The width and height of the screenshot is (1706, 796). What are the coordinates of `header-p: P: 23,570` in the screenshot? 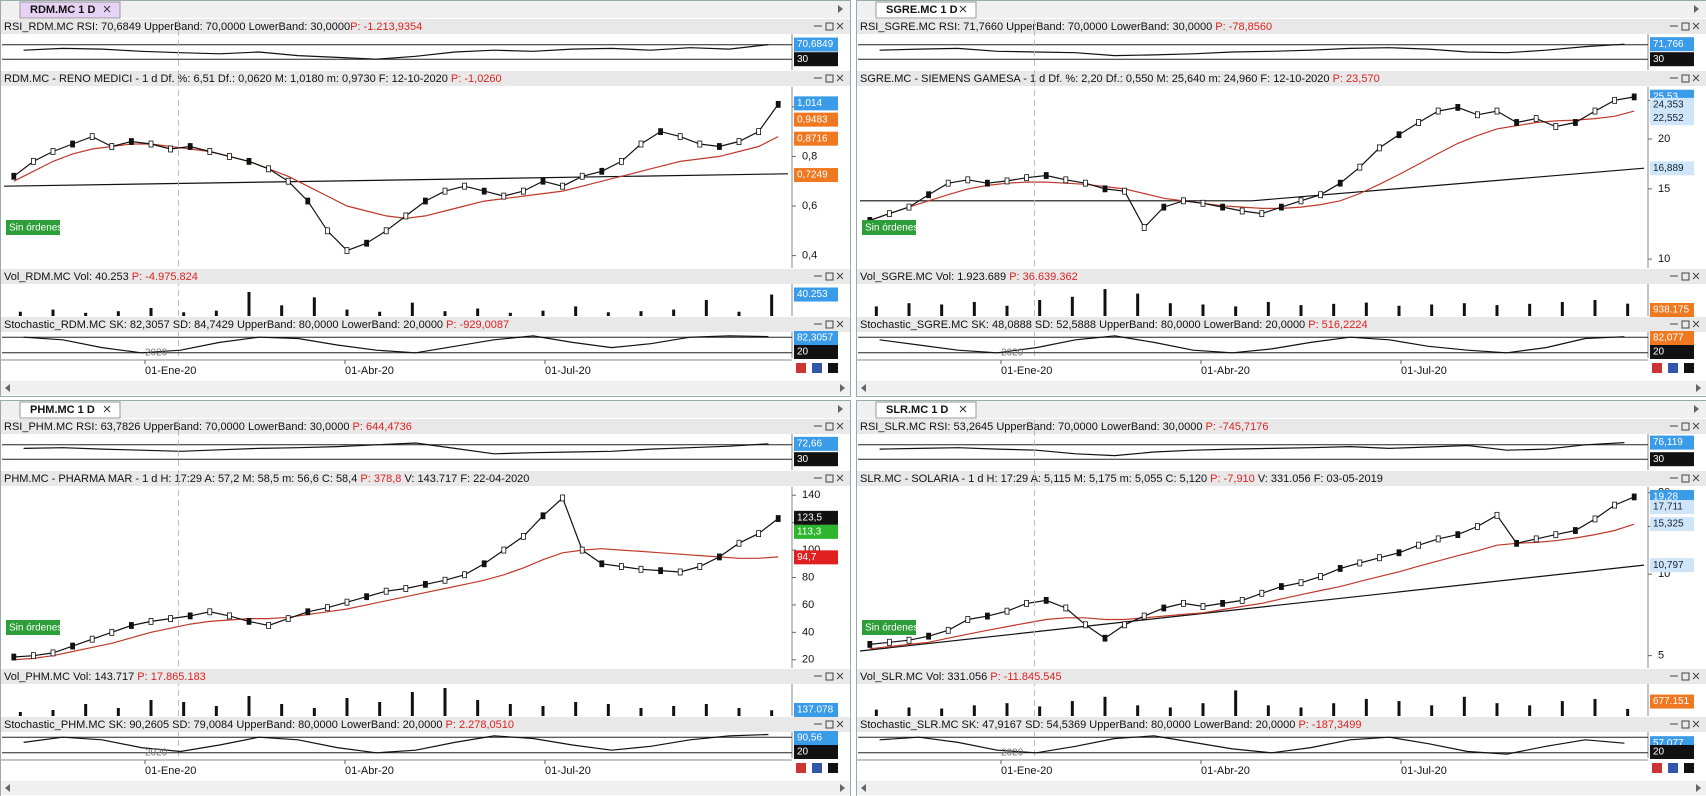 It's located at (1356, 79).